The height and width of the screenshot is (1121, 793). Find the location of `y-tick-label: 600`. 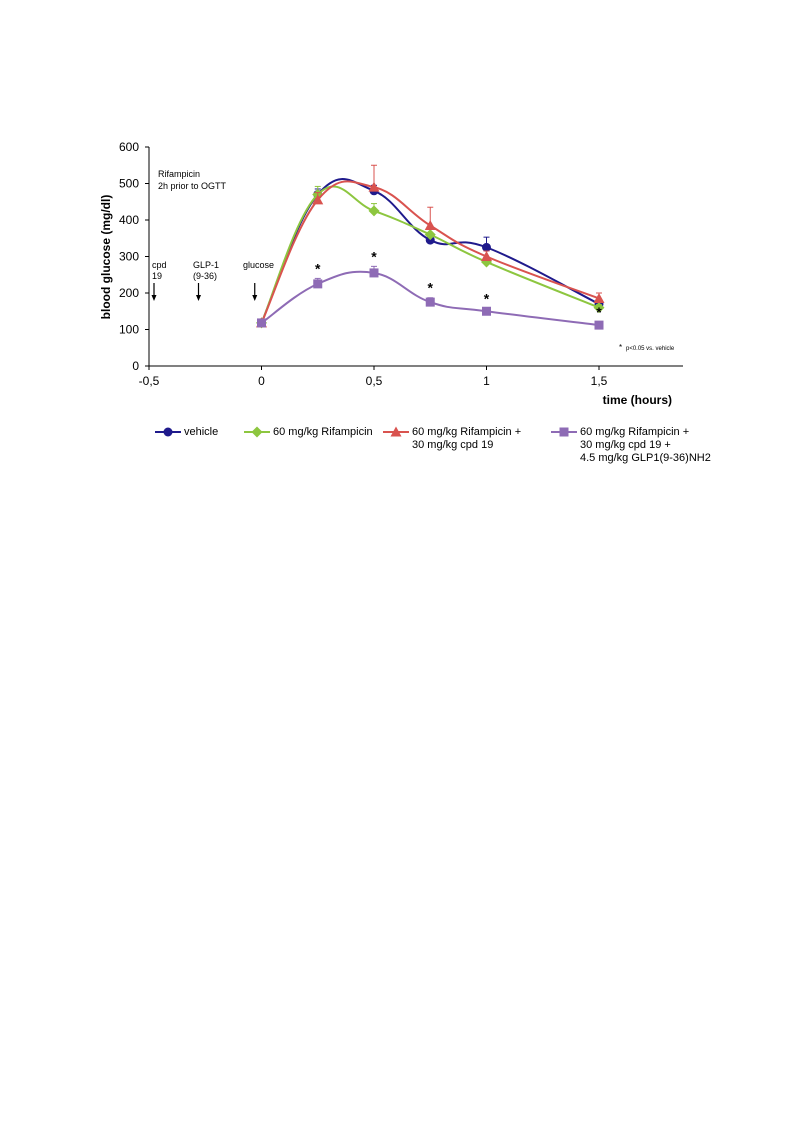

y-tick-label: 600 is located at coordinates (129, 147).